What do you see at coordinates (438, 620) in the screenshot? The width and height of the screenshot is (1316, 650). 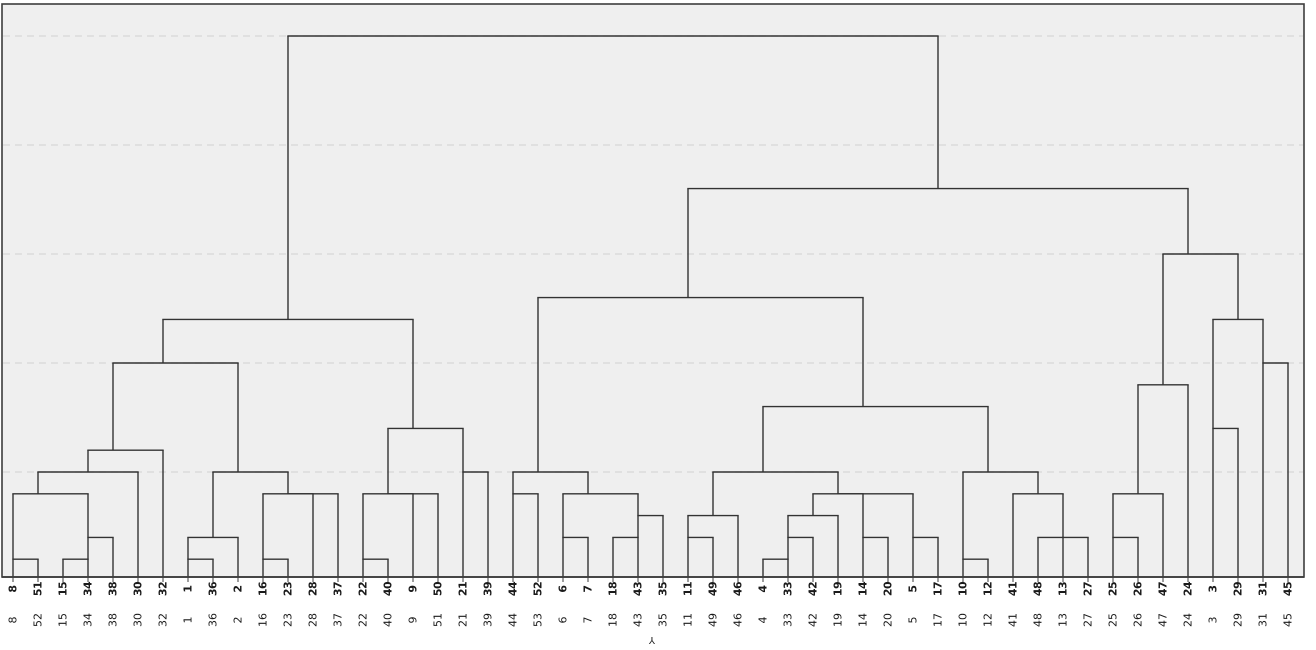 I see `leaf-label-row2: 51` at bounding box center [438, 620].